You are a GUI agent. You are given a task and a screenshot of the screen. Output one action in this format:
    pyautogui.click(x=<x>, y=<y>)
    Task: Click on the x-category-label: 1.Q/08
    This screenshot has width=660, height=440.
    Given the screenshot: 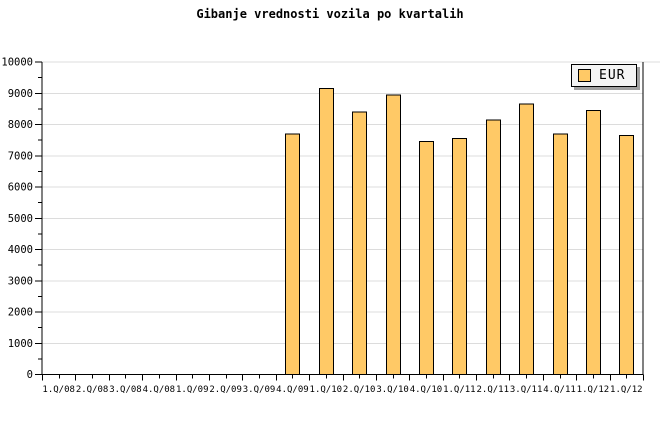 What is the action you would take?
    pyautogui.click(x=58, y=390)
    